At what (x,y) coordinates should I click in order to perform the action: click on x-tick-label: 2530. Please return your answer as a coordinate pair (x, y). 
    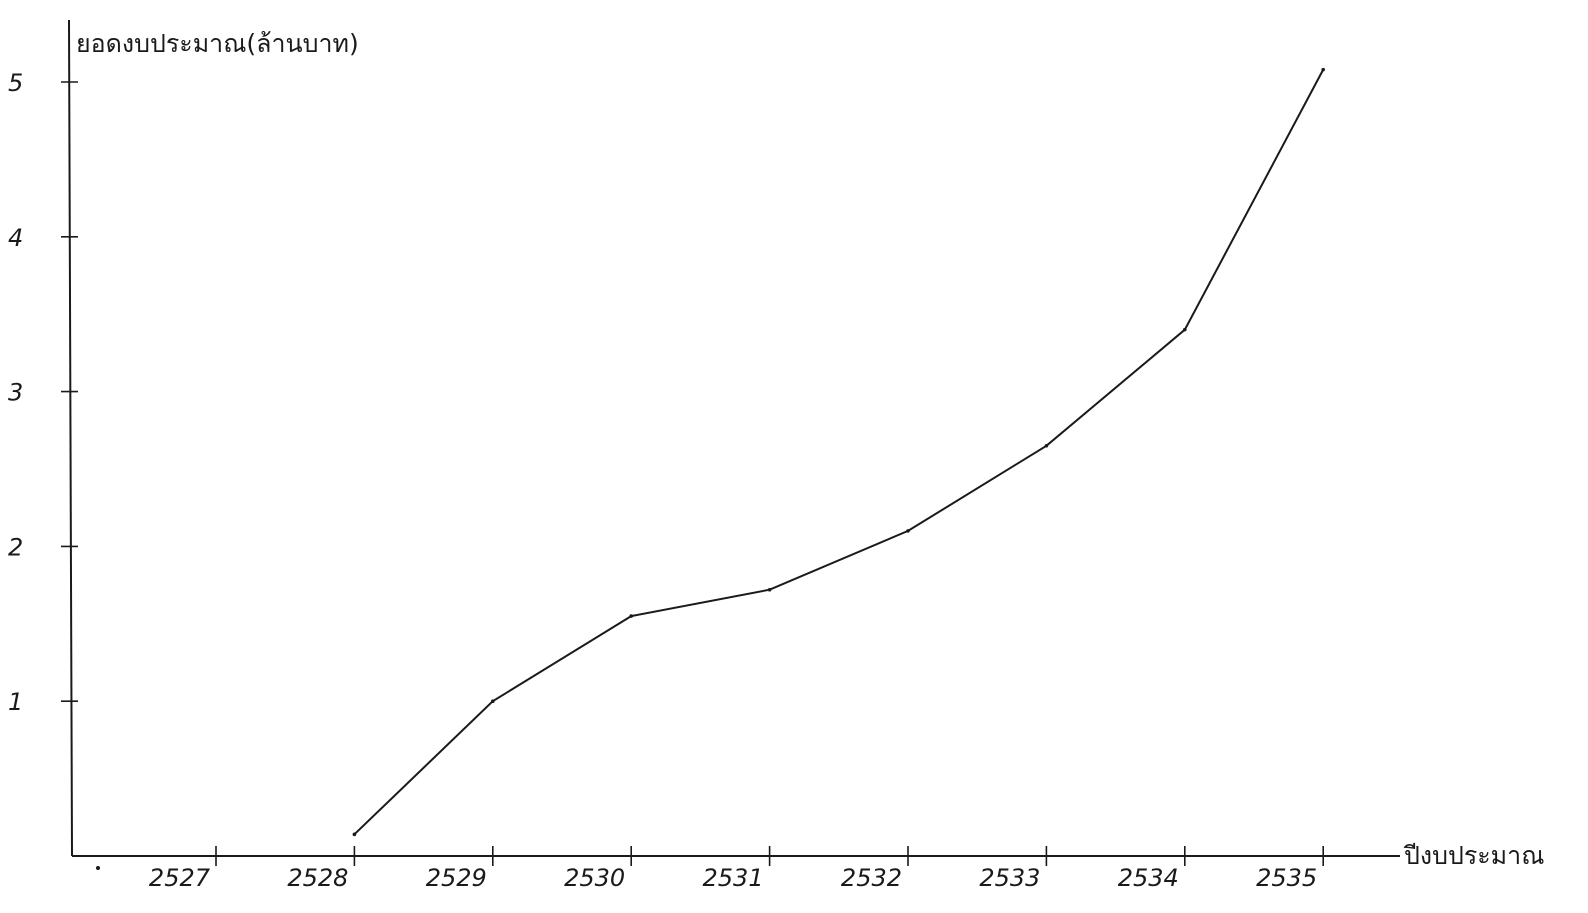
    Looking at the image, I should click on (594, 878).